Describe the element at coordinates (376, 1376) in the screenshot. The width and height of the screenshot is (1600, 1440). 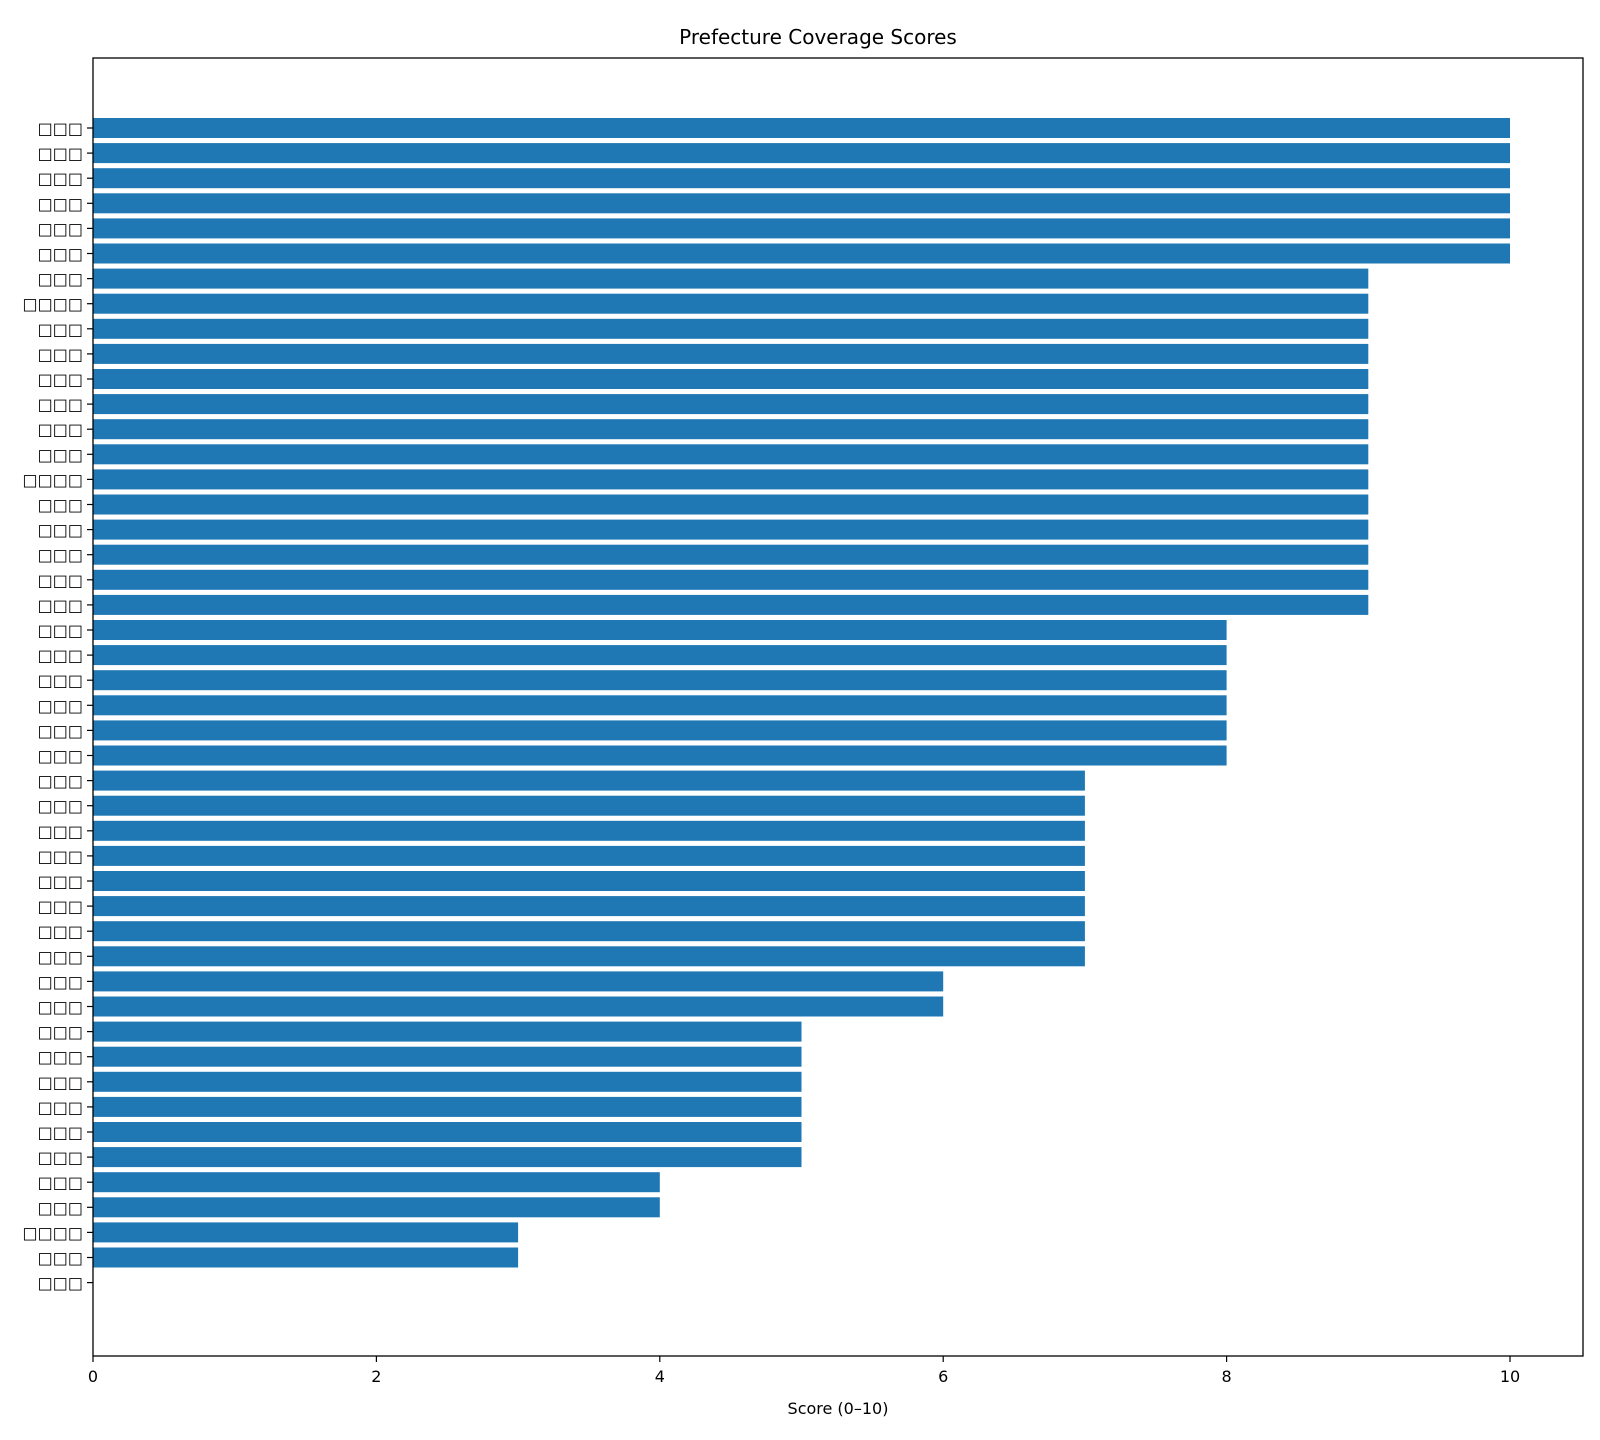
I see `x-tick-label: 2` at that location.